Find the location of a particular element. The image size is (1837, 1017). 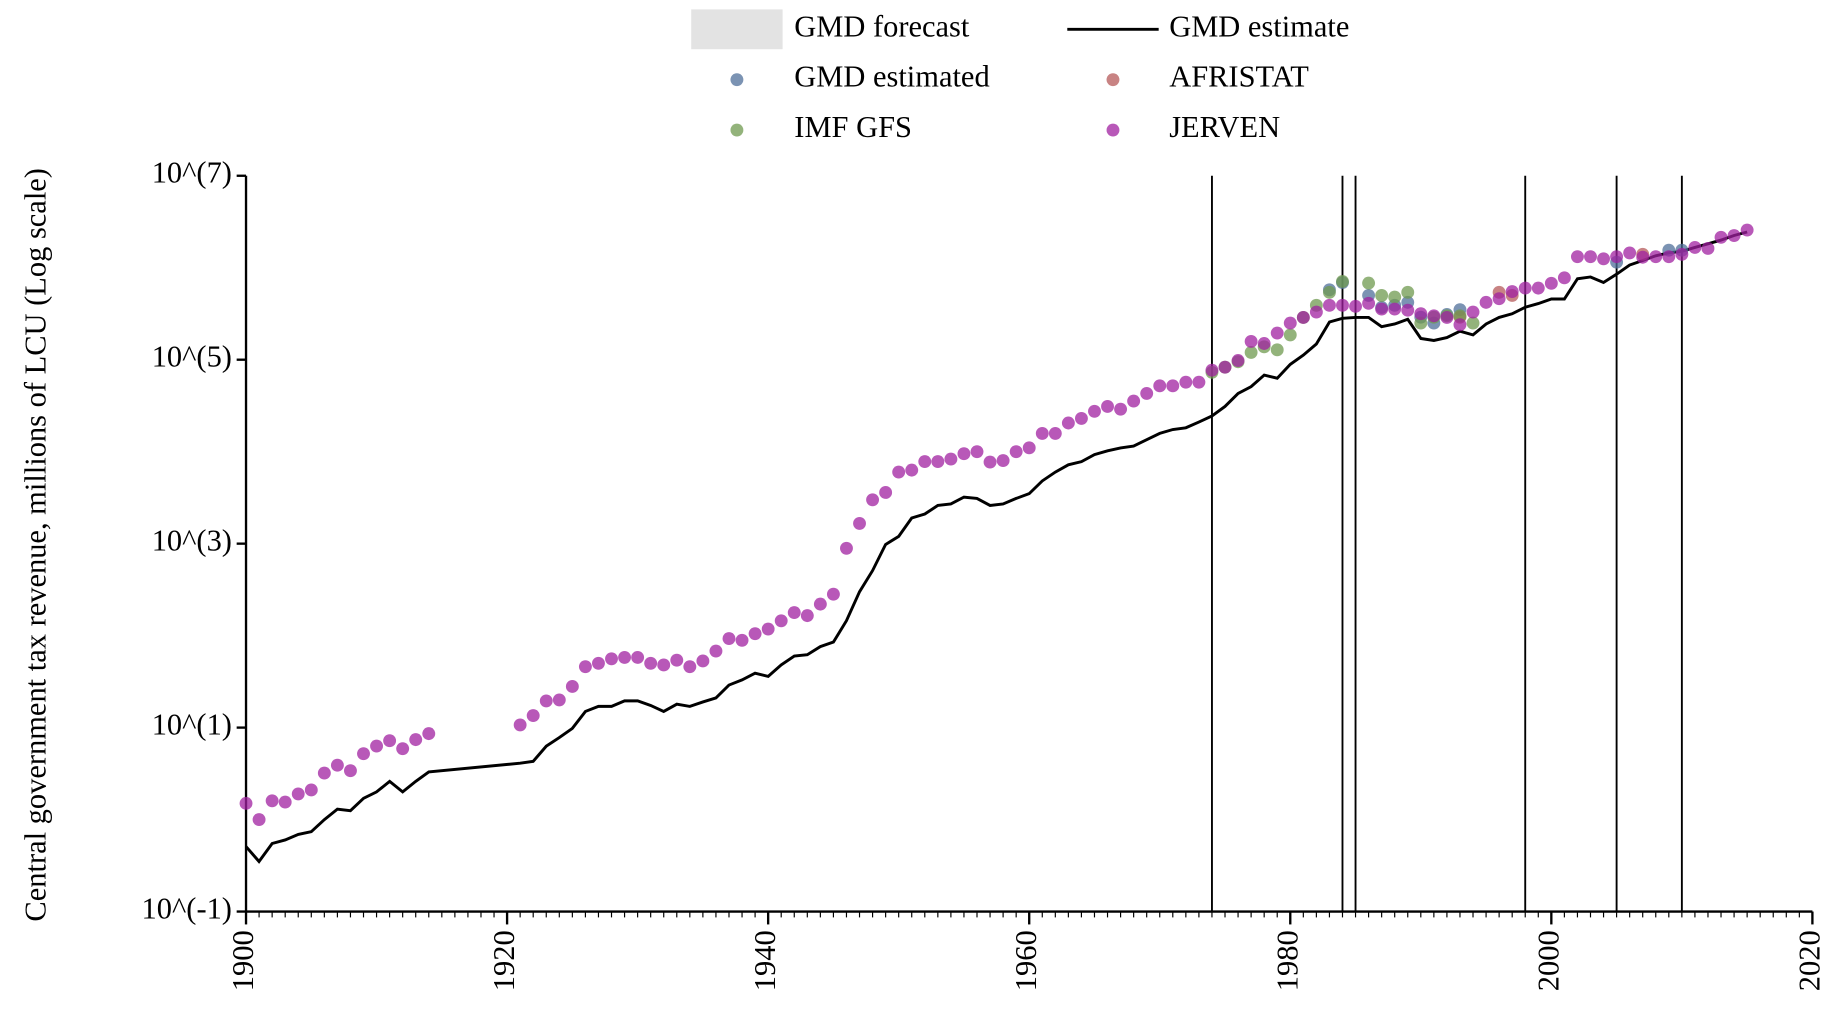

y-tick-label: 10^(3) is located at coordinates (192, 541).